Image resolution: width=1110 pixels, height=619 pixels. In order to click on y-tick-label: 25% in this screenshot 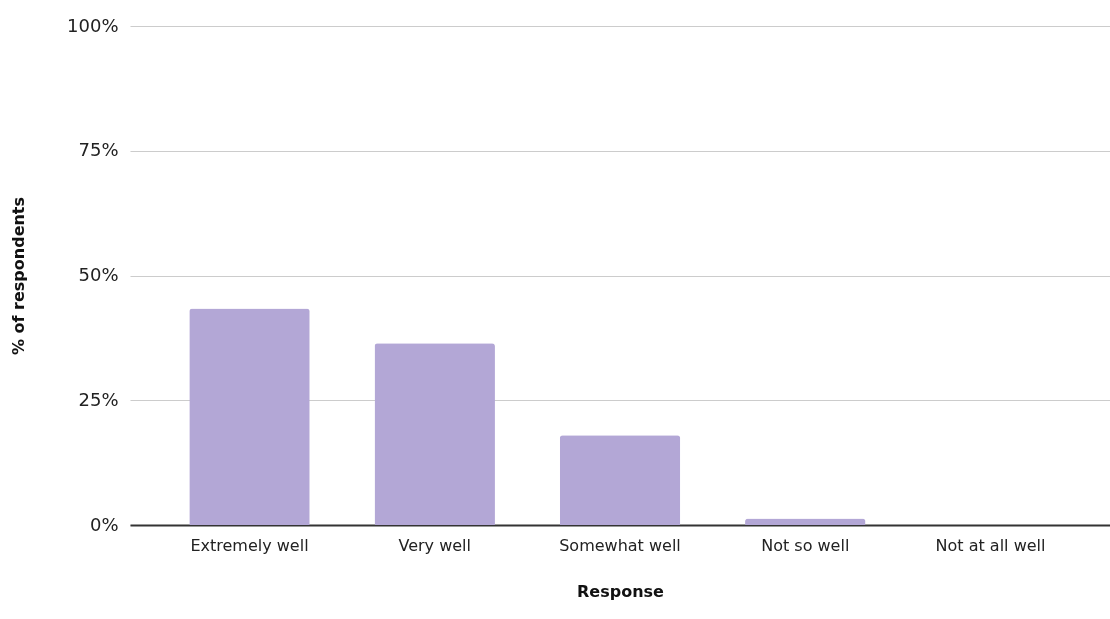, I will do `click(98, 399)`.